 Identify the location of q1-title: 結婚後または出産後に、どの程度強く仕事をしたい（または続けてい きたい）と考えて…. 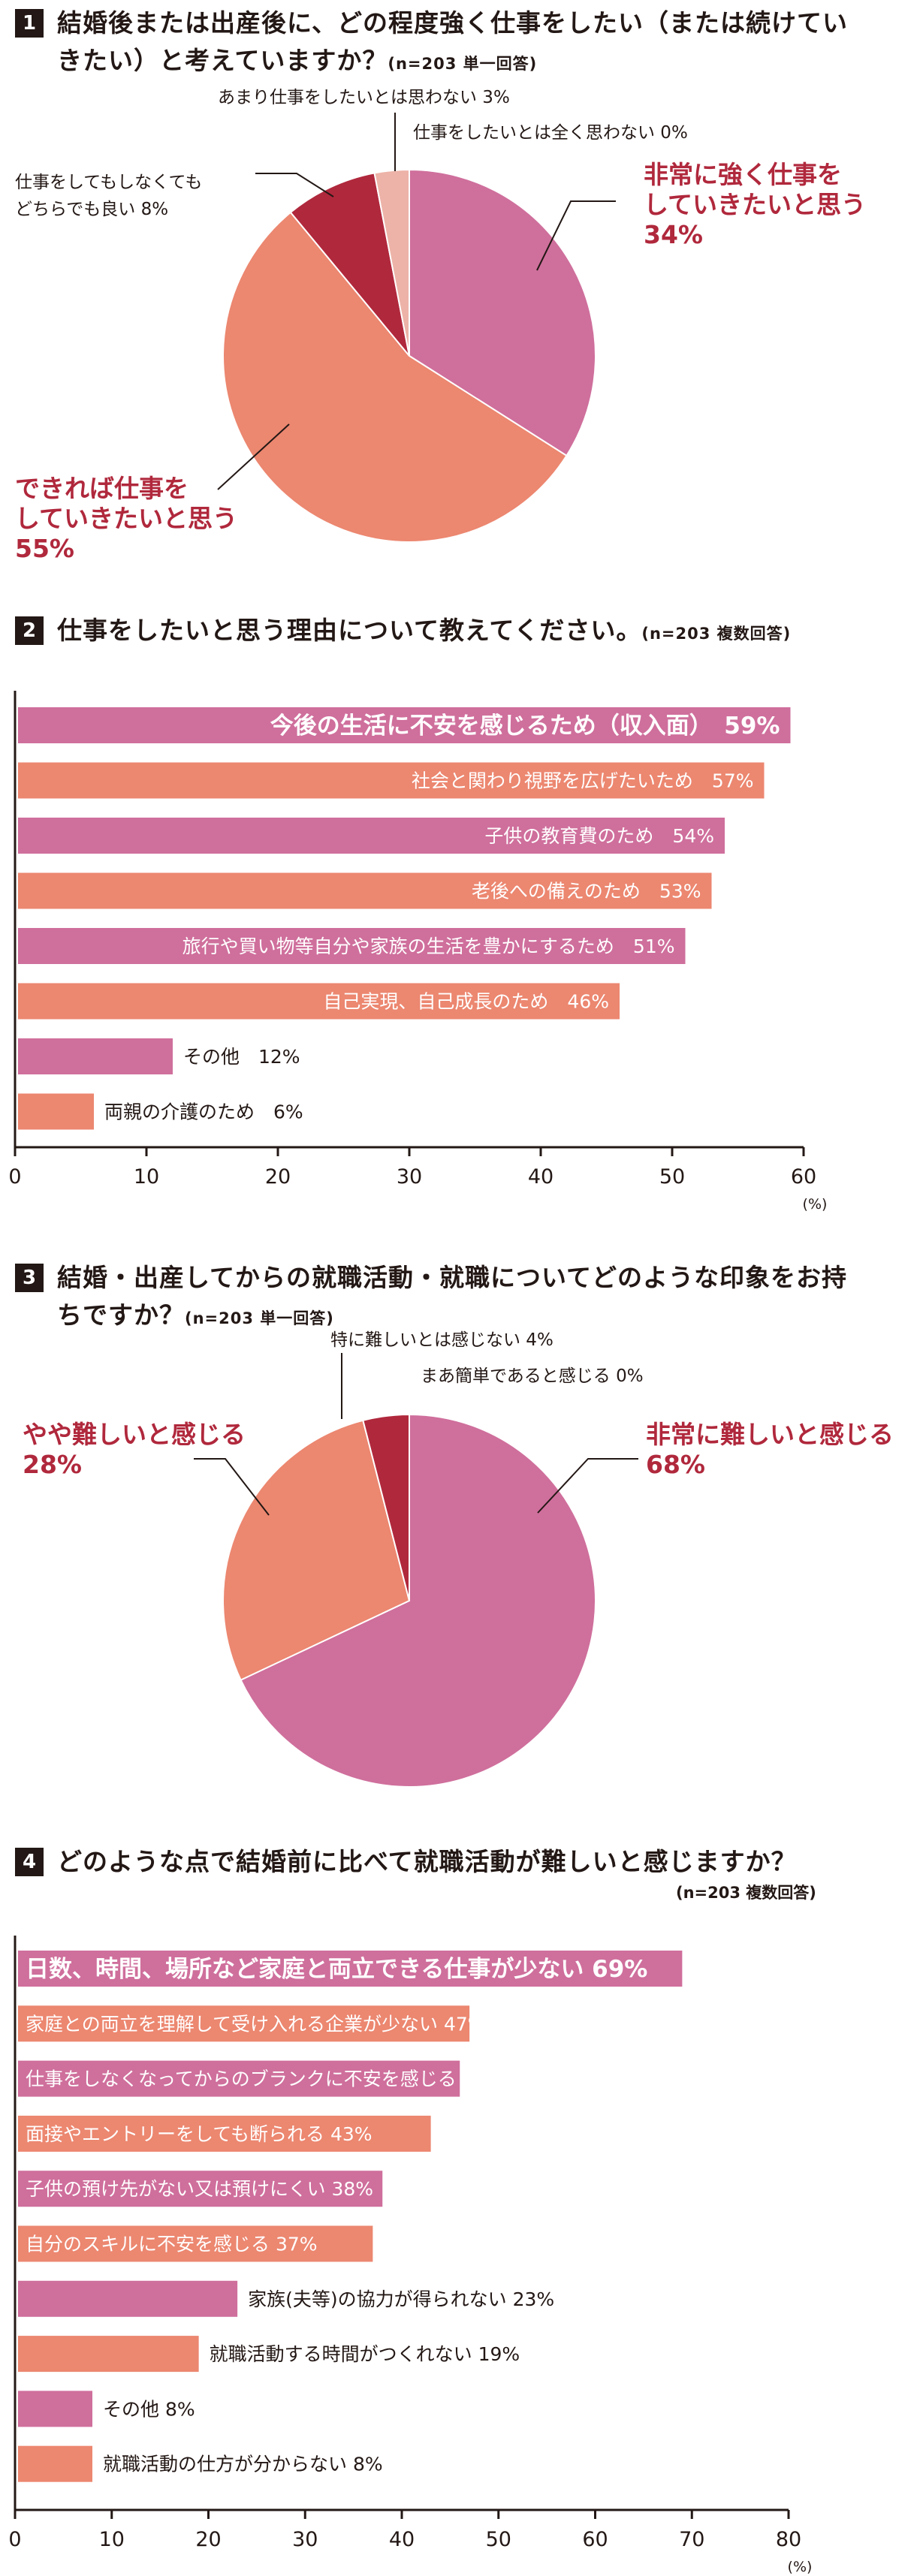
(452, 44).